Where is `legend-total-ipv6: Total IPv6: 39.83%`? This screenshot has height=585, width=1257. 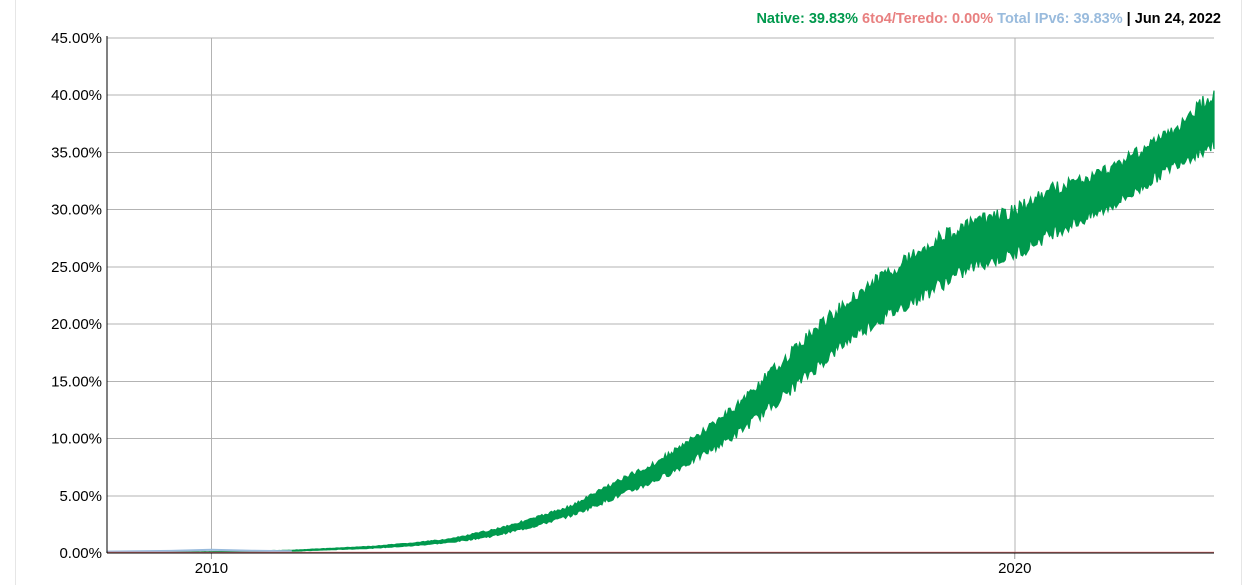
legend-total-ipv6: Total IPv6: 39.83% is located at coordinates (1060, 19).